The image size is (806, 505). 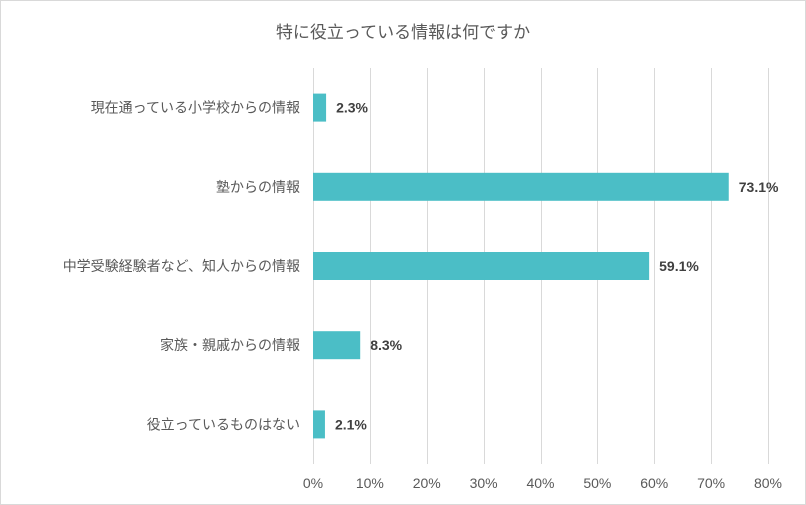 I want to click on data-label: 59.1%, so click(x=679, y=266).